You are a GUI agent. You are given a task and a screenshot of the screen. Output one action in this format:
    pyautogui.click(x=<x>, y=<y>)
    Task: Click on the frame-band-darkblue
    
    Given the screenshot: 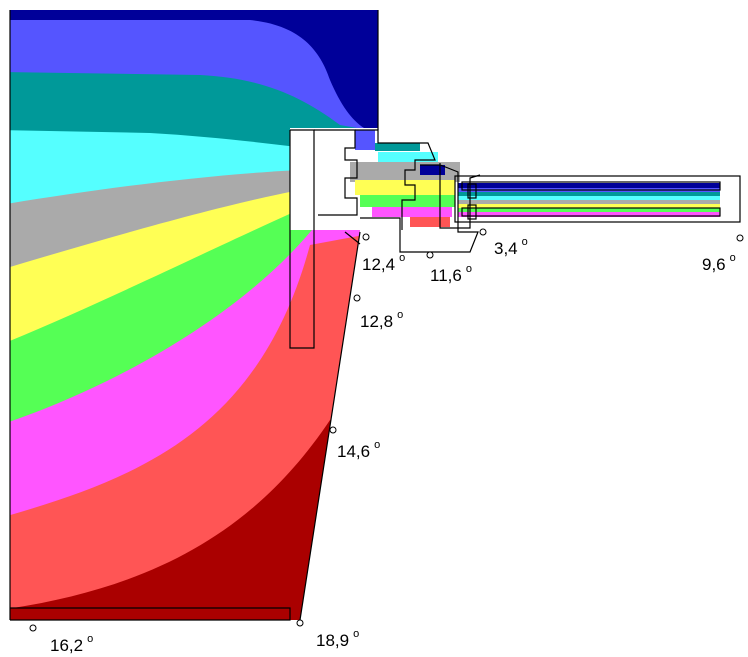 What is the action you would take?
    pyautogui.click(x=432, y=170)
    